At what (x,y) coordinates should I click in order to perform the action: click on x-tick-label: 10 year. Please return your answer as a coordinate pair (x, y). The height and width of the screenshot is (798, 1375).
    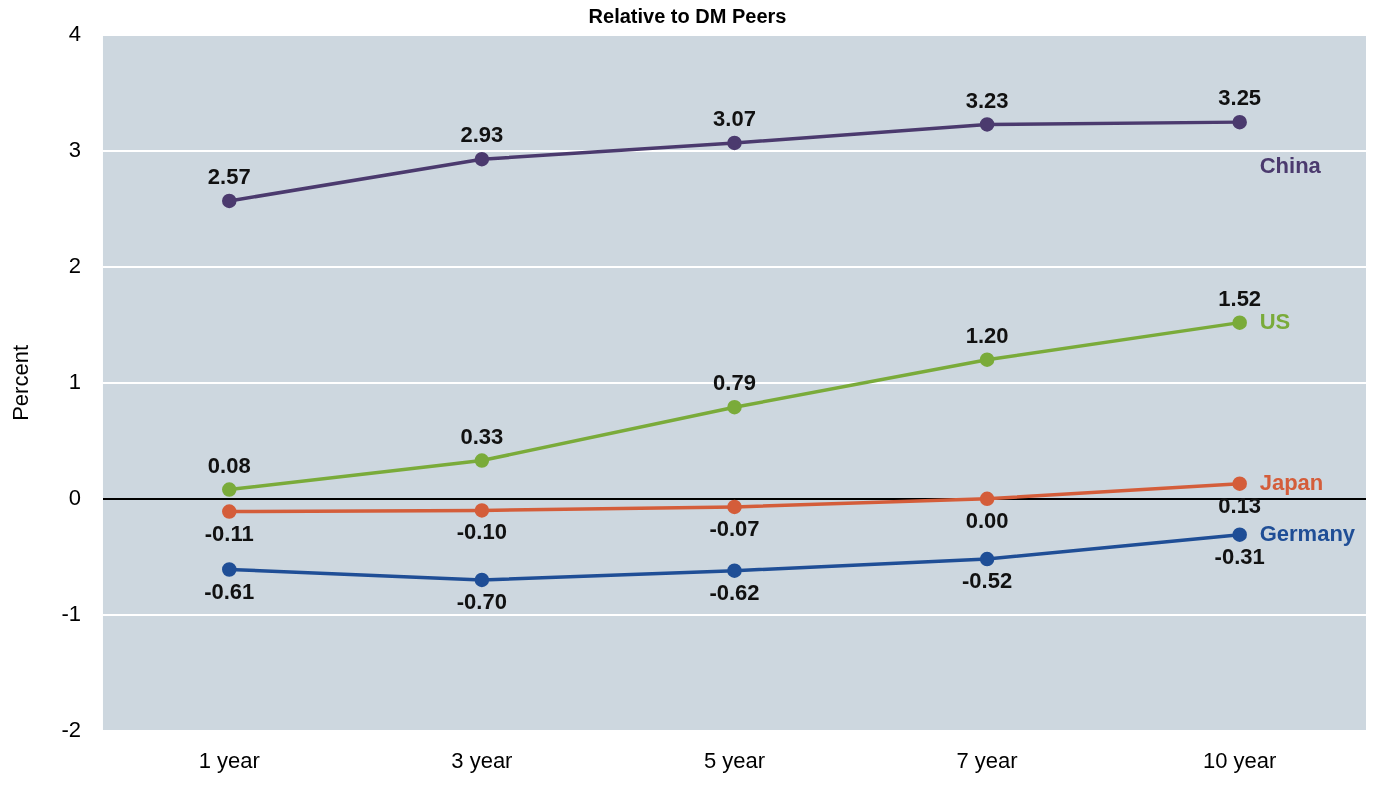
    Looking at the image, I should click on (1240, 760).